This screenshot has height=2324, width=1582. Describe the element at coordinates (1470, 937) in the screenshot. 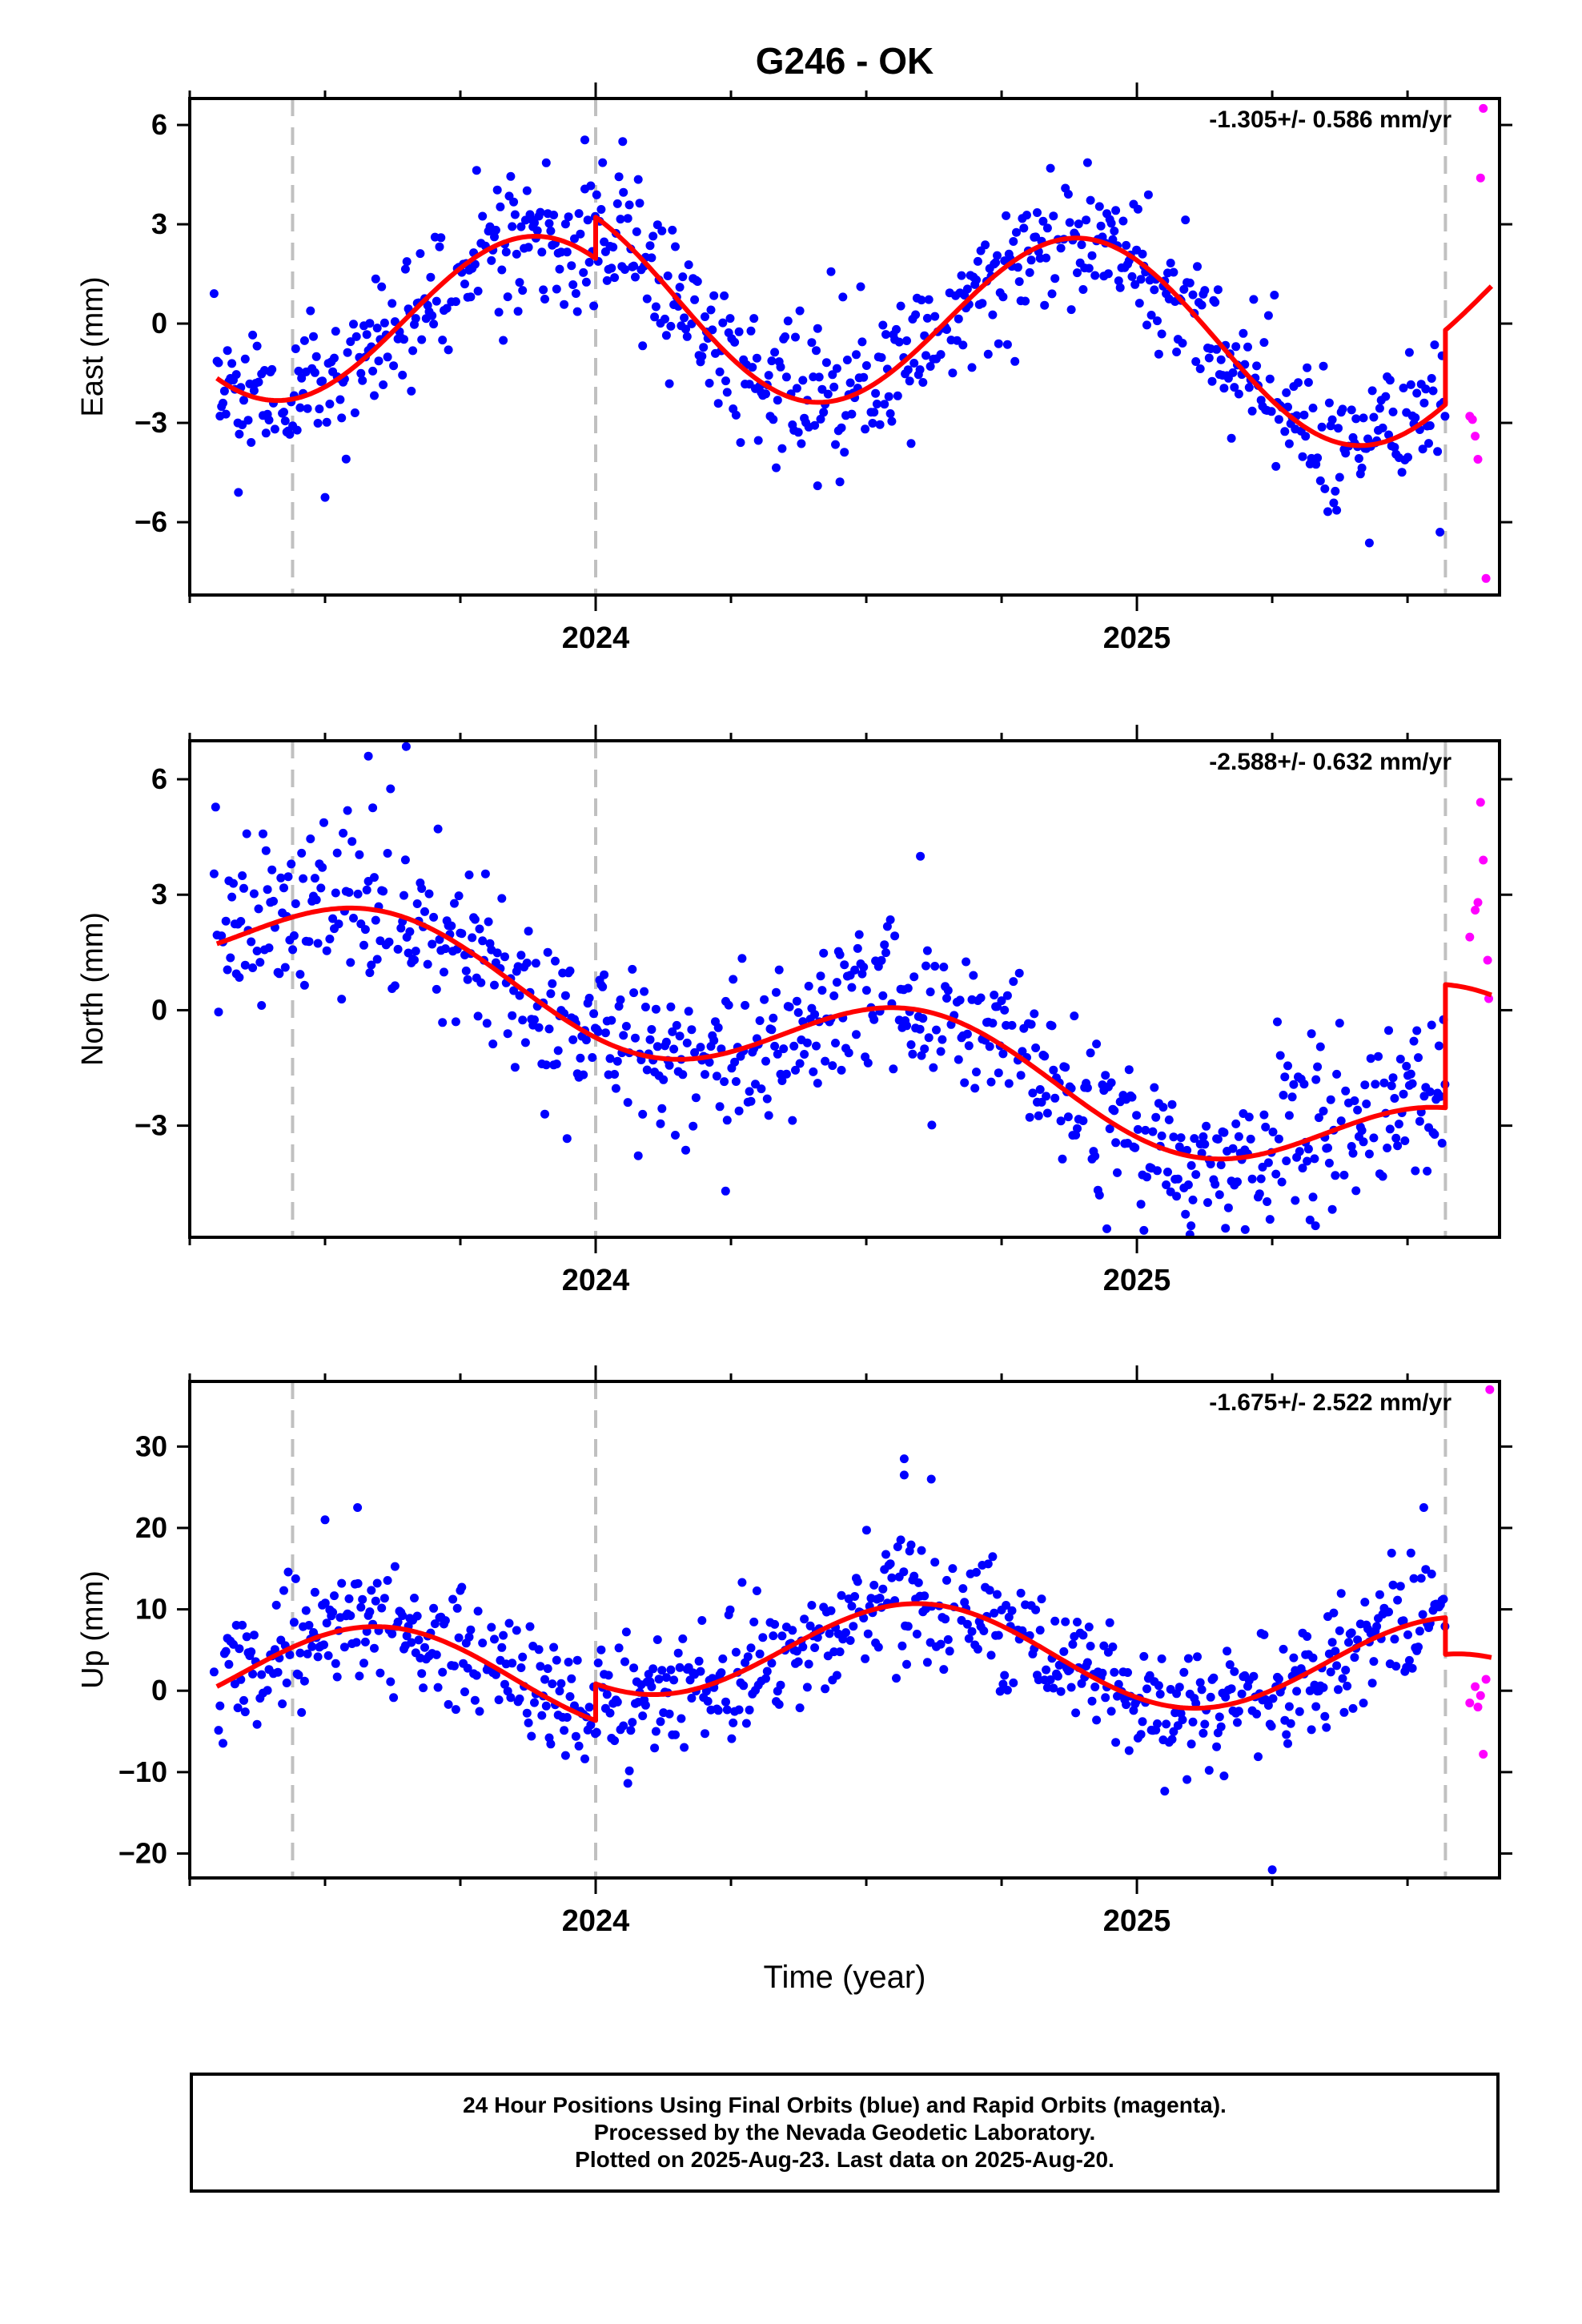

I see `rapid-orbit-point` at that location.